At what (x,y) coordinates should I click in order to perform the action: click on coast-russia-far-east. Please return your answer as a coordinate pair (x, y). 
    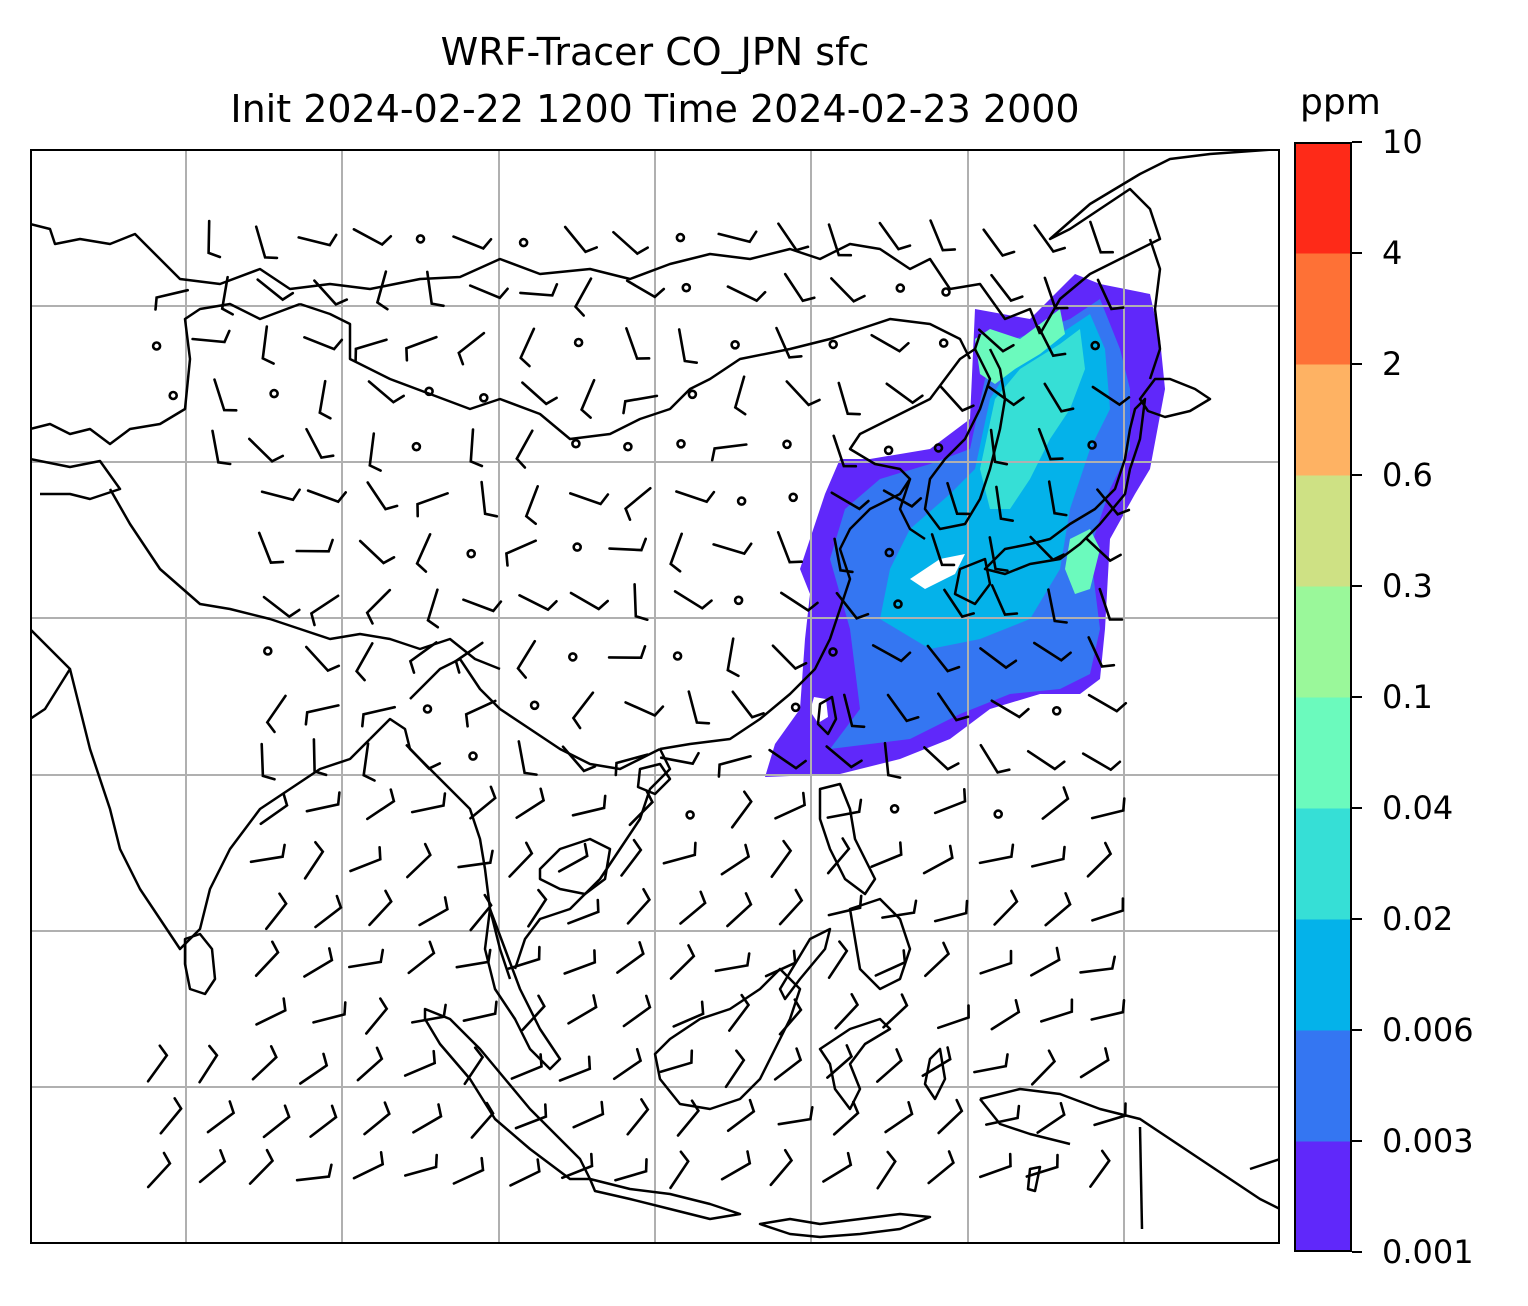
    Looking at the image, I should click on (1159, 242).